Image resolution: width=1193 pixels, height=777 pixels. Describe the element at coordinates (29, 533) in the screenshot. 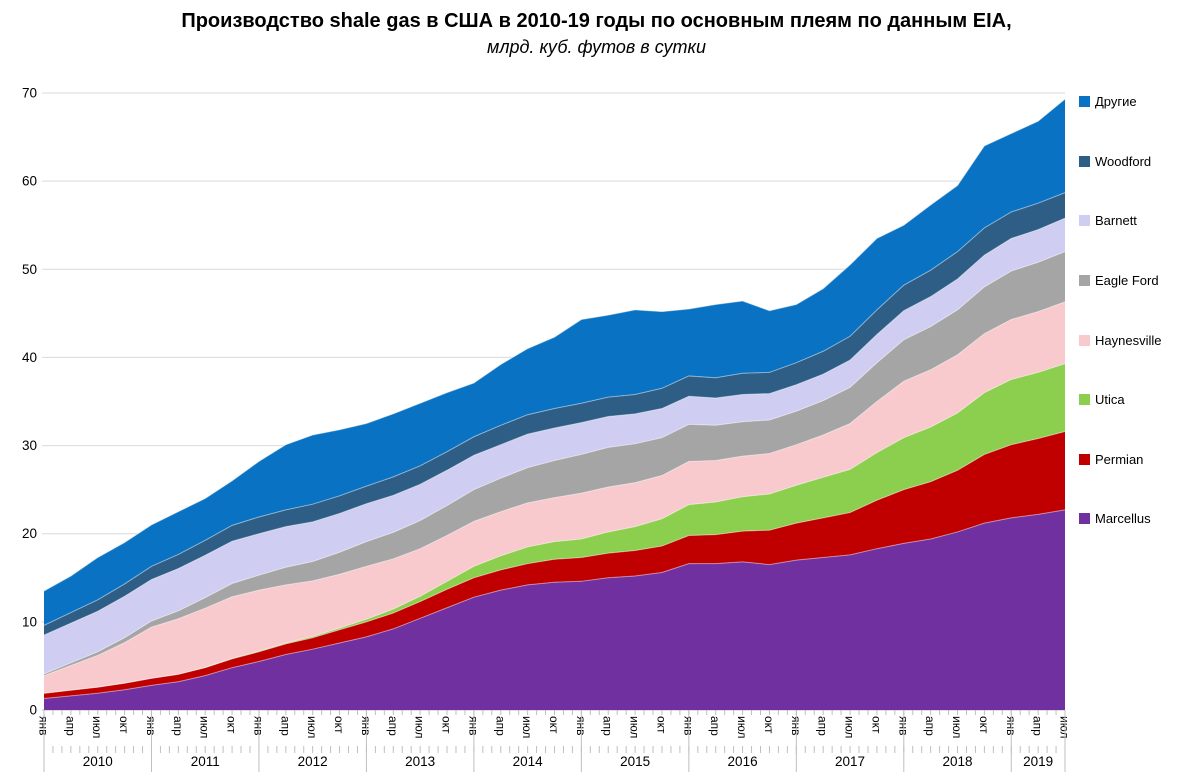

I see `y-tick-label: 20` at that location.